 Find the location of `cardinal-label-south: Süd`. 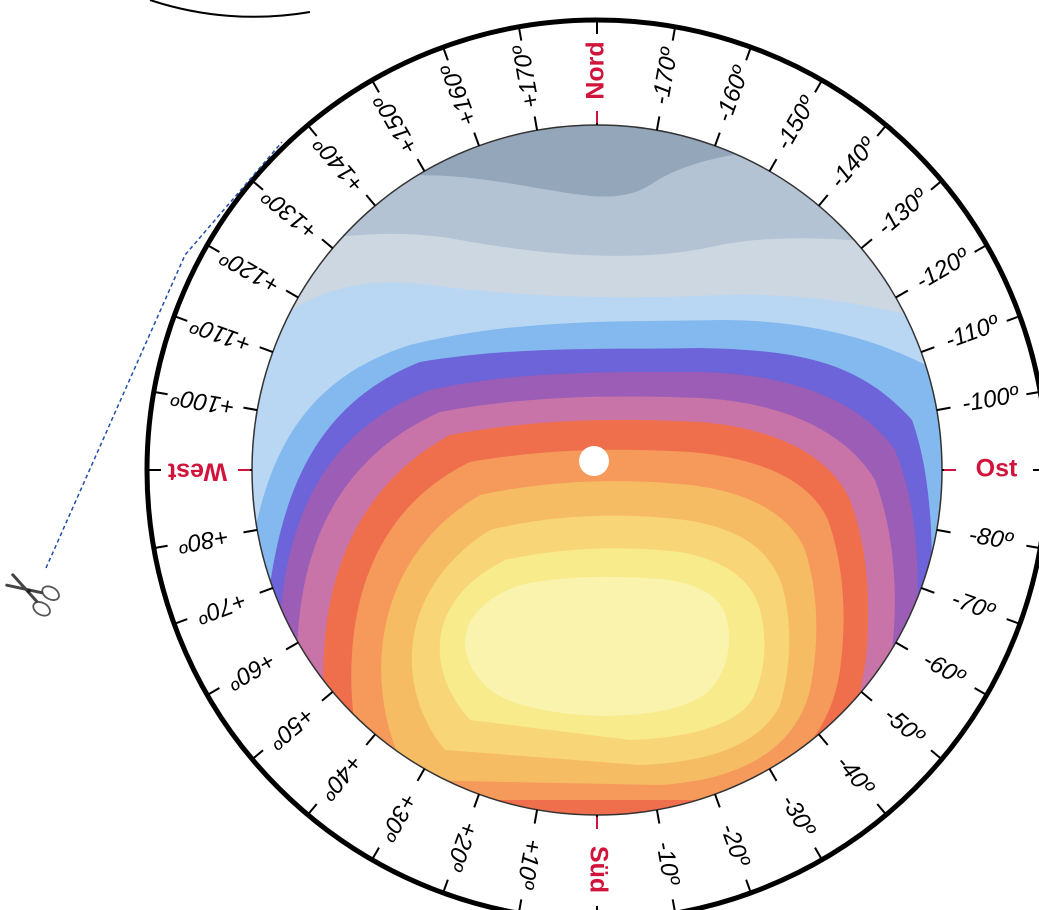

cardinal-label-south: Süd is located at coordinates (598, 869).